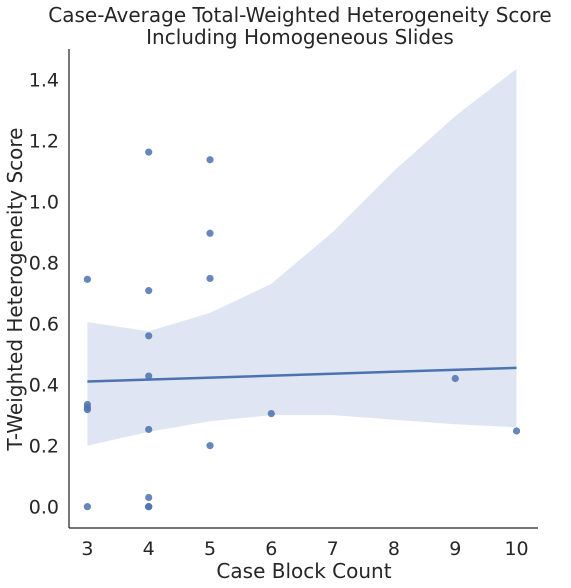 The image size is (571, 588). What do you see at coordinates (333, 549) in the screenshot?
I see `x-tick-label: 7` at bounding box center [333, 549].